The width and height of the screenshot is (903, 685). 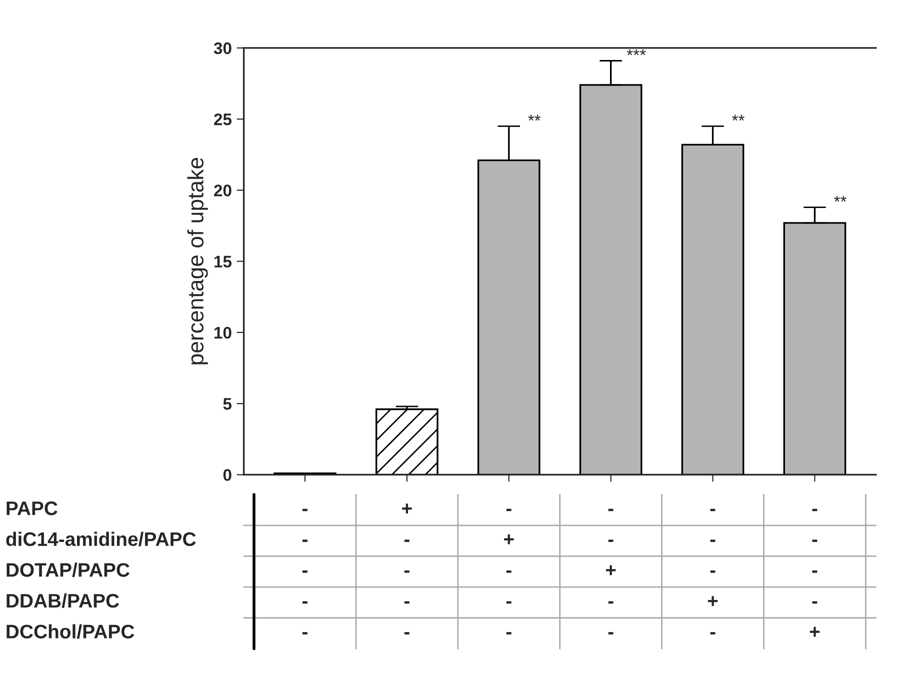 What do you see at coordinates (227, 475) in the screenshot?
I see `y-tick-label: 0` at bounding box center [227, 475].